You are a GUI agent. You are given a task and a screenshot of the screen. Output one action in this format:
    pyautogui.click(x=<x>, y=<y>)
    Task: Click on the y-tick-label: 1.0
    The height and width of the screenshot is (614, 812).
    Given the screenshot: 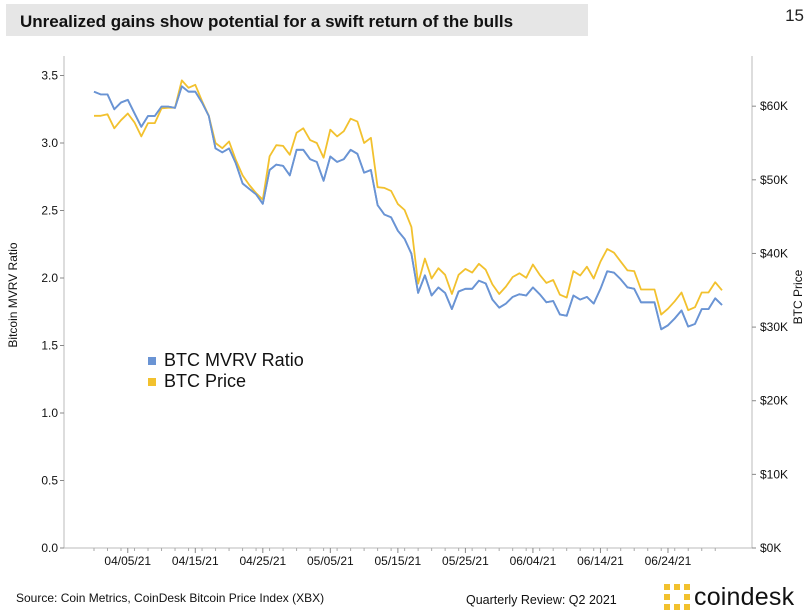 What is the action you would take?
    pyautogui.click(x=49, y=413)
    